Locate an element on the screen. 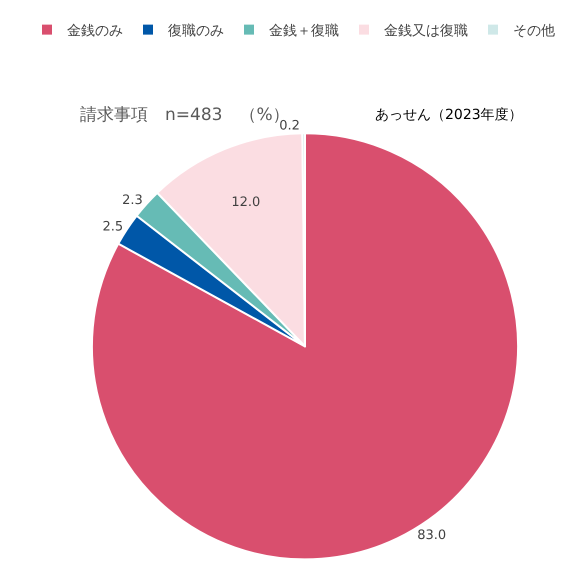  data-label: 83.0 is located at coordinates (431, 535).